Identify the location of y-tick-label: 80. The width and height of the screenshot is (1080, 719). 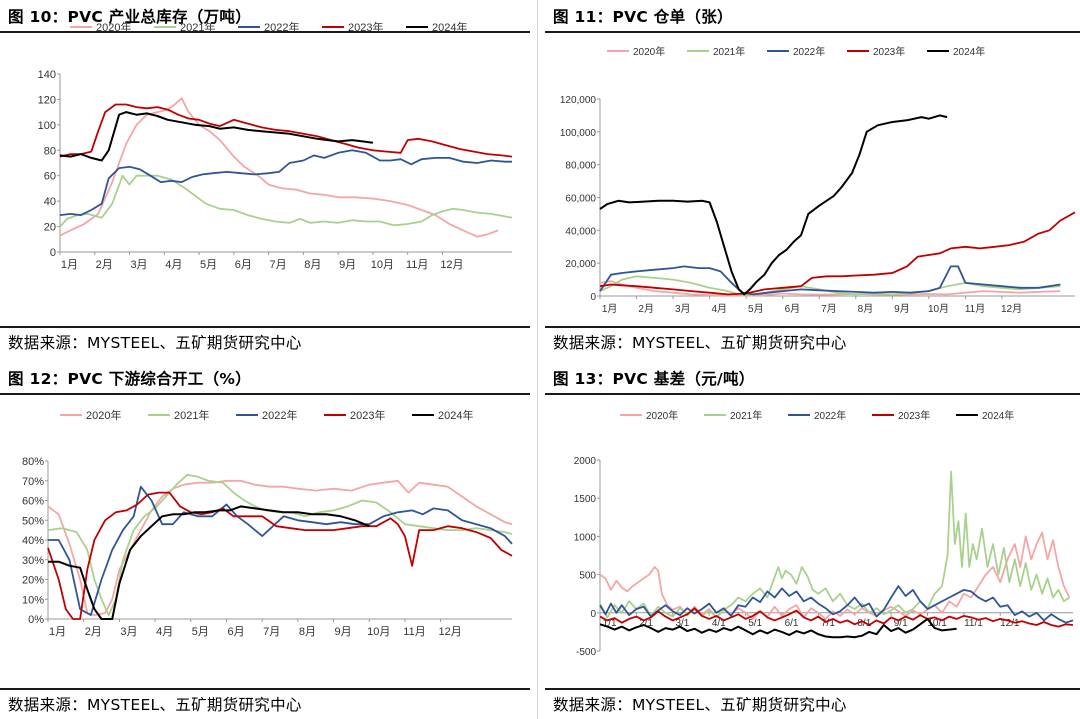
(50, 151).